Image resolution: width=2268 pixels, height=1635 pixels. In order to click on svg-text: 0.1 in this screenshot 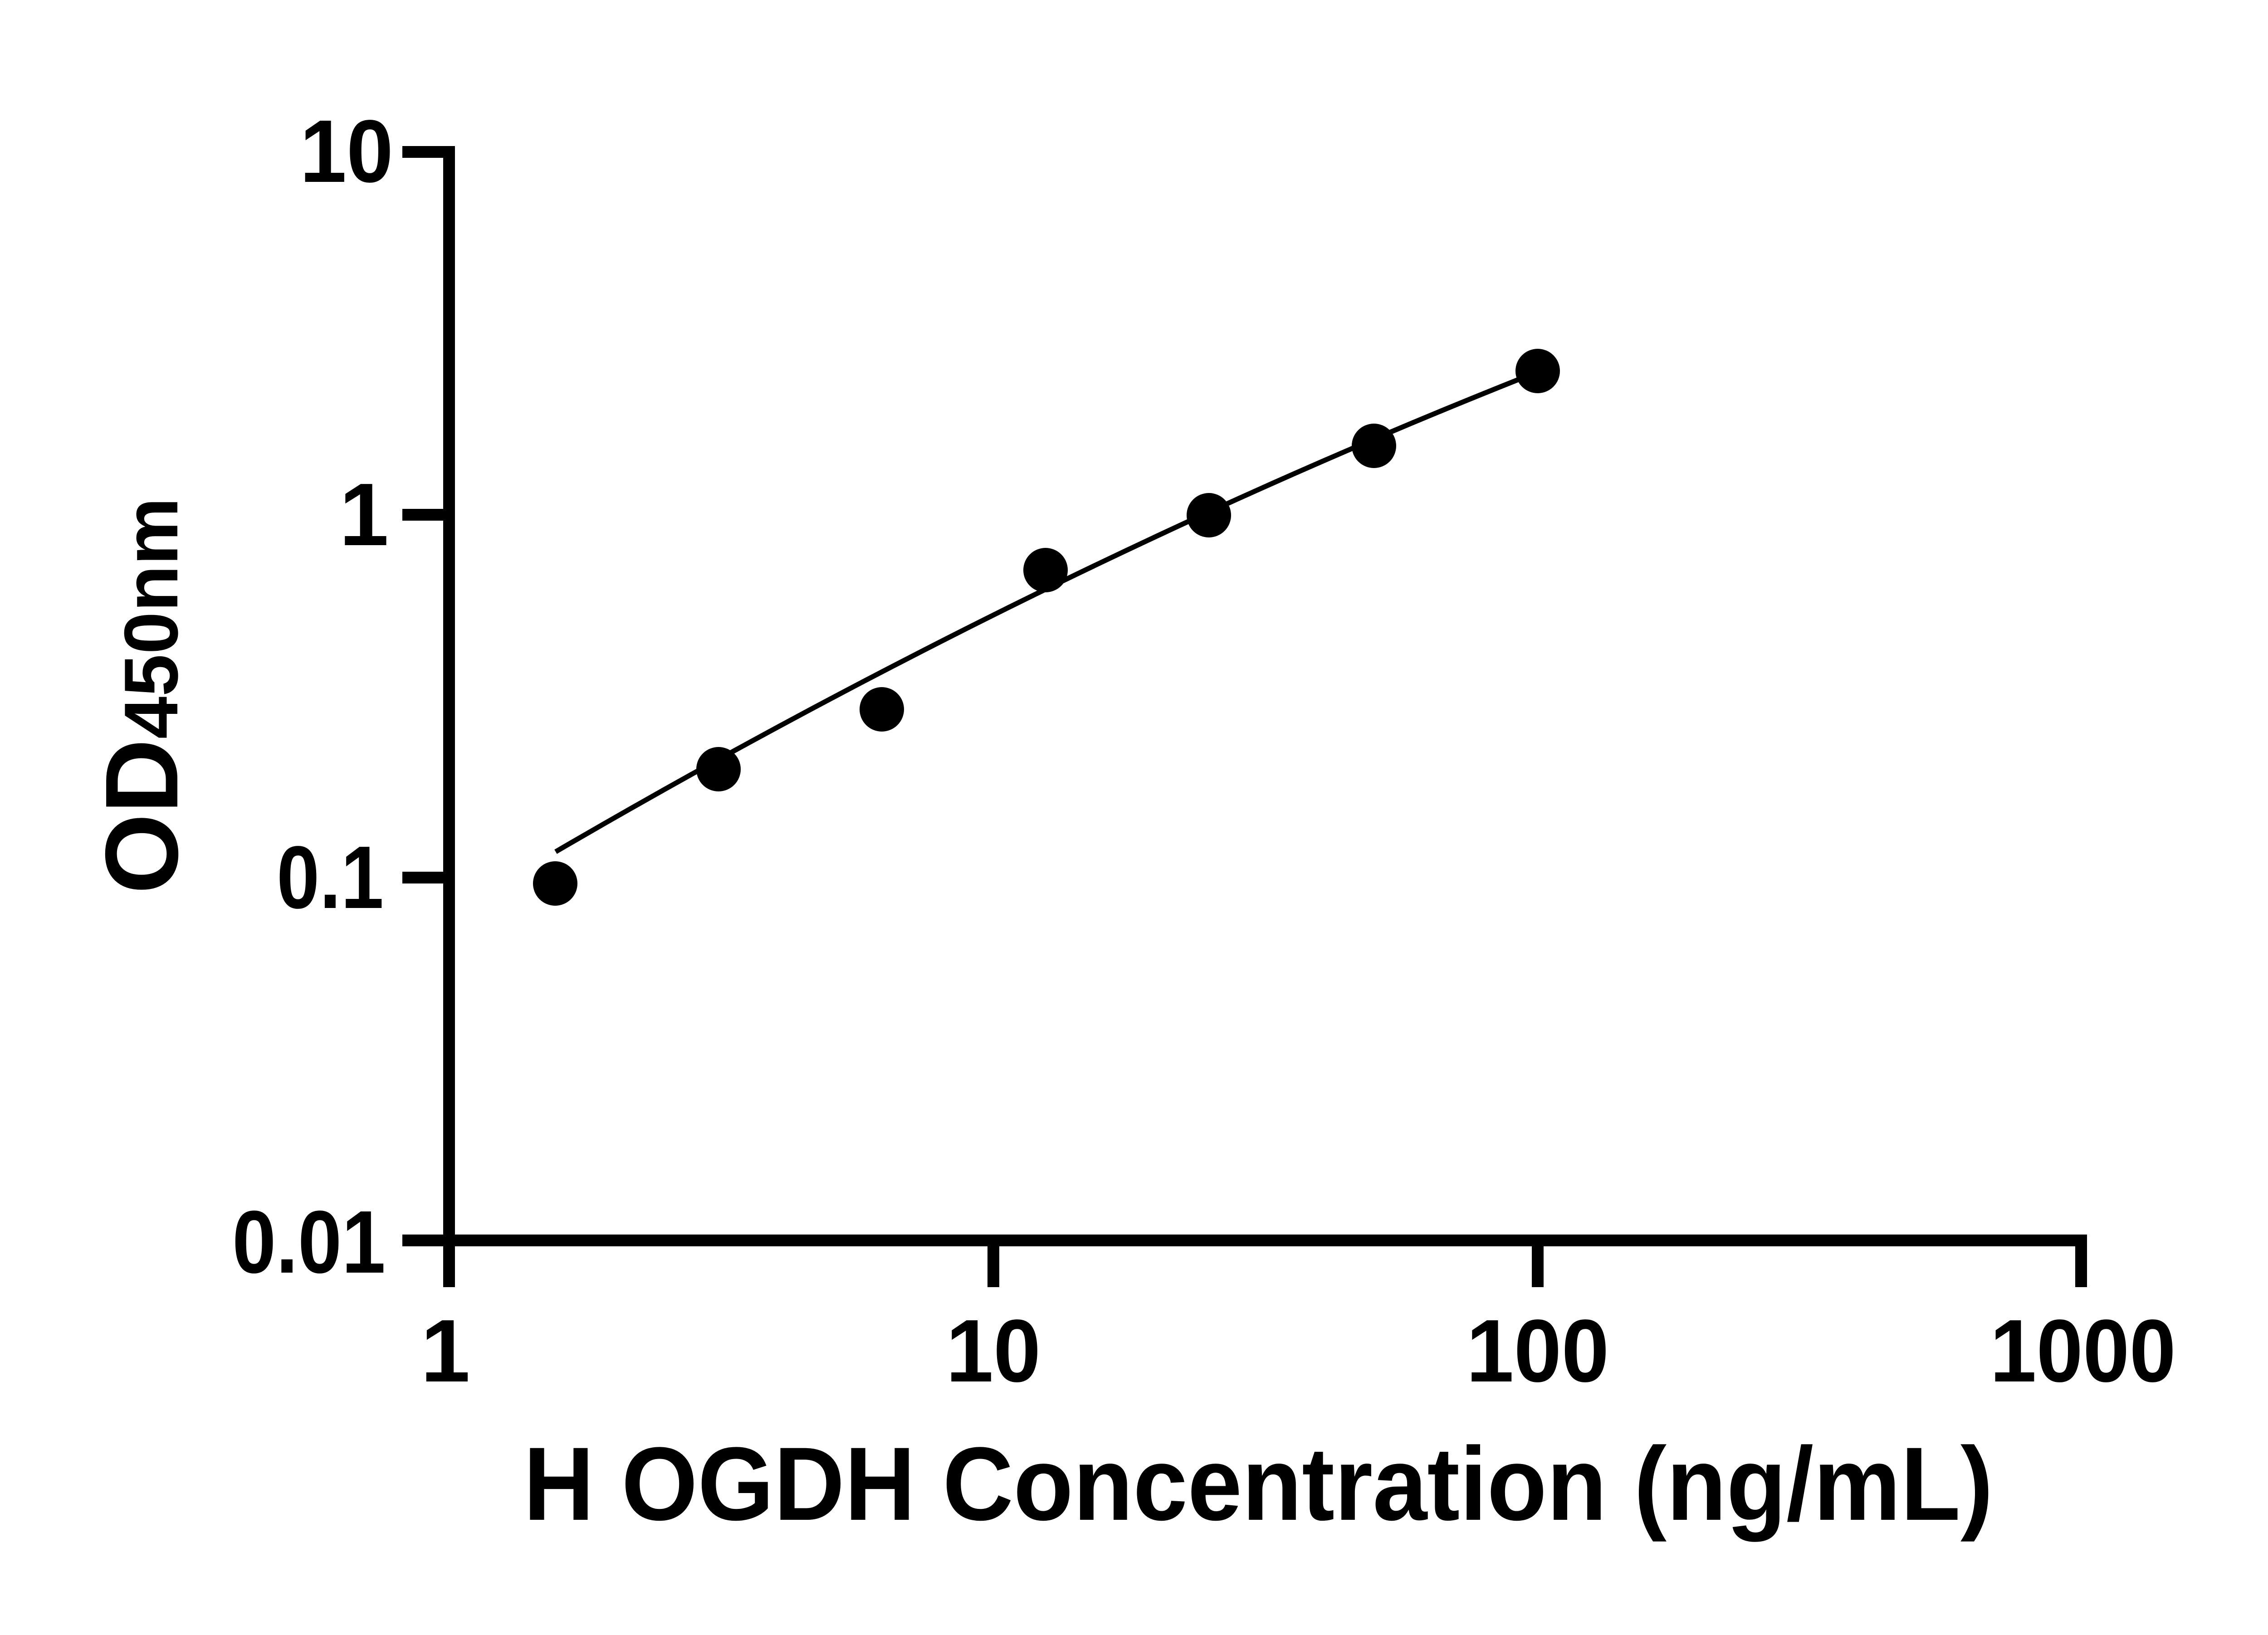, I will do `click(331, 878)`.